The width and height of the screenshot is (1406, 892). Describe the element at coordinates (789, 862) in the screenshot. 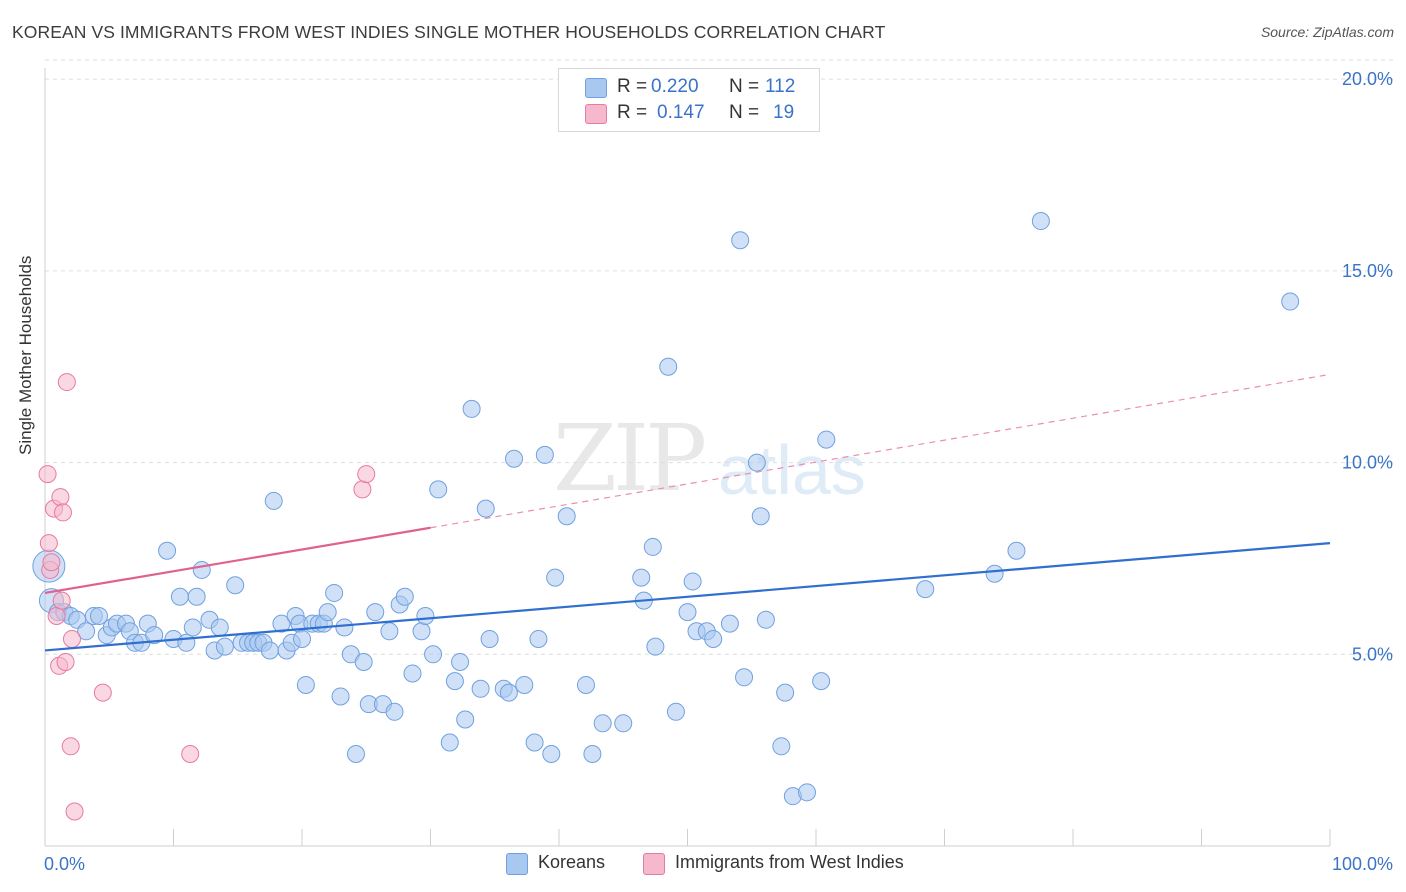

I see `legend-label-west-indies: Immigrants from West Indies` at that location.